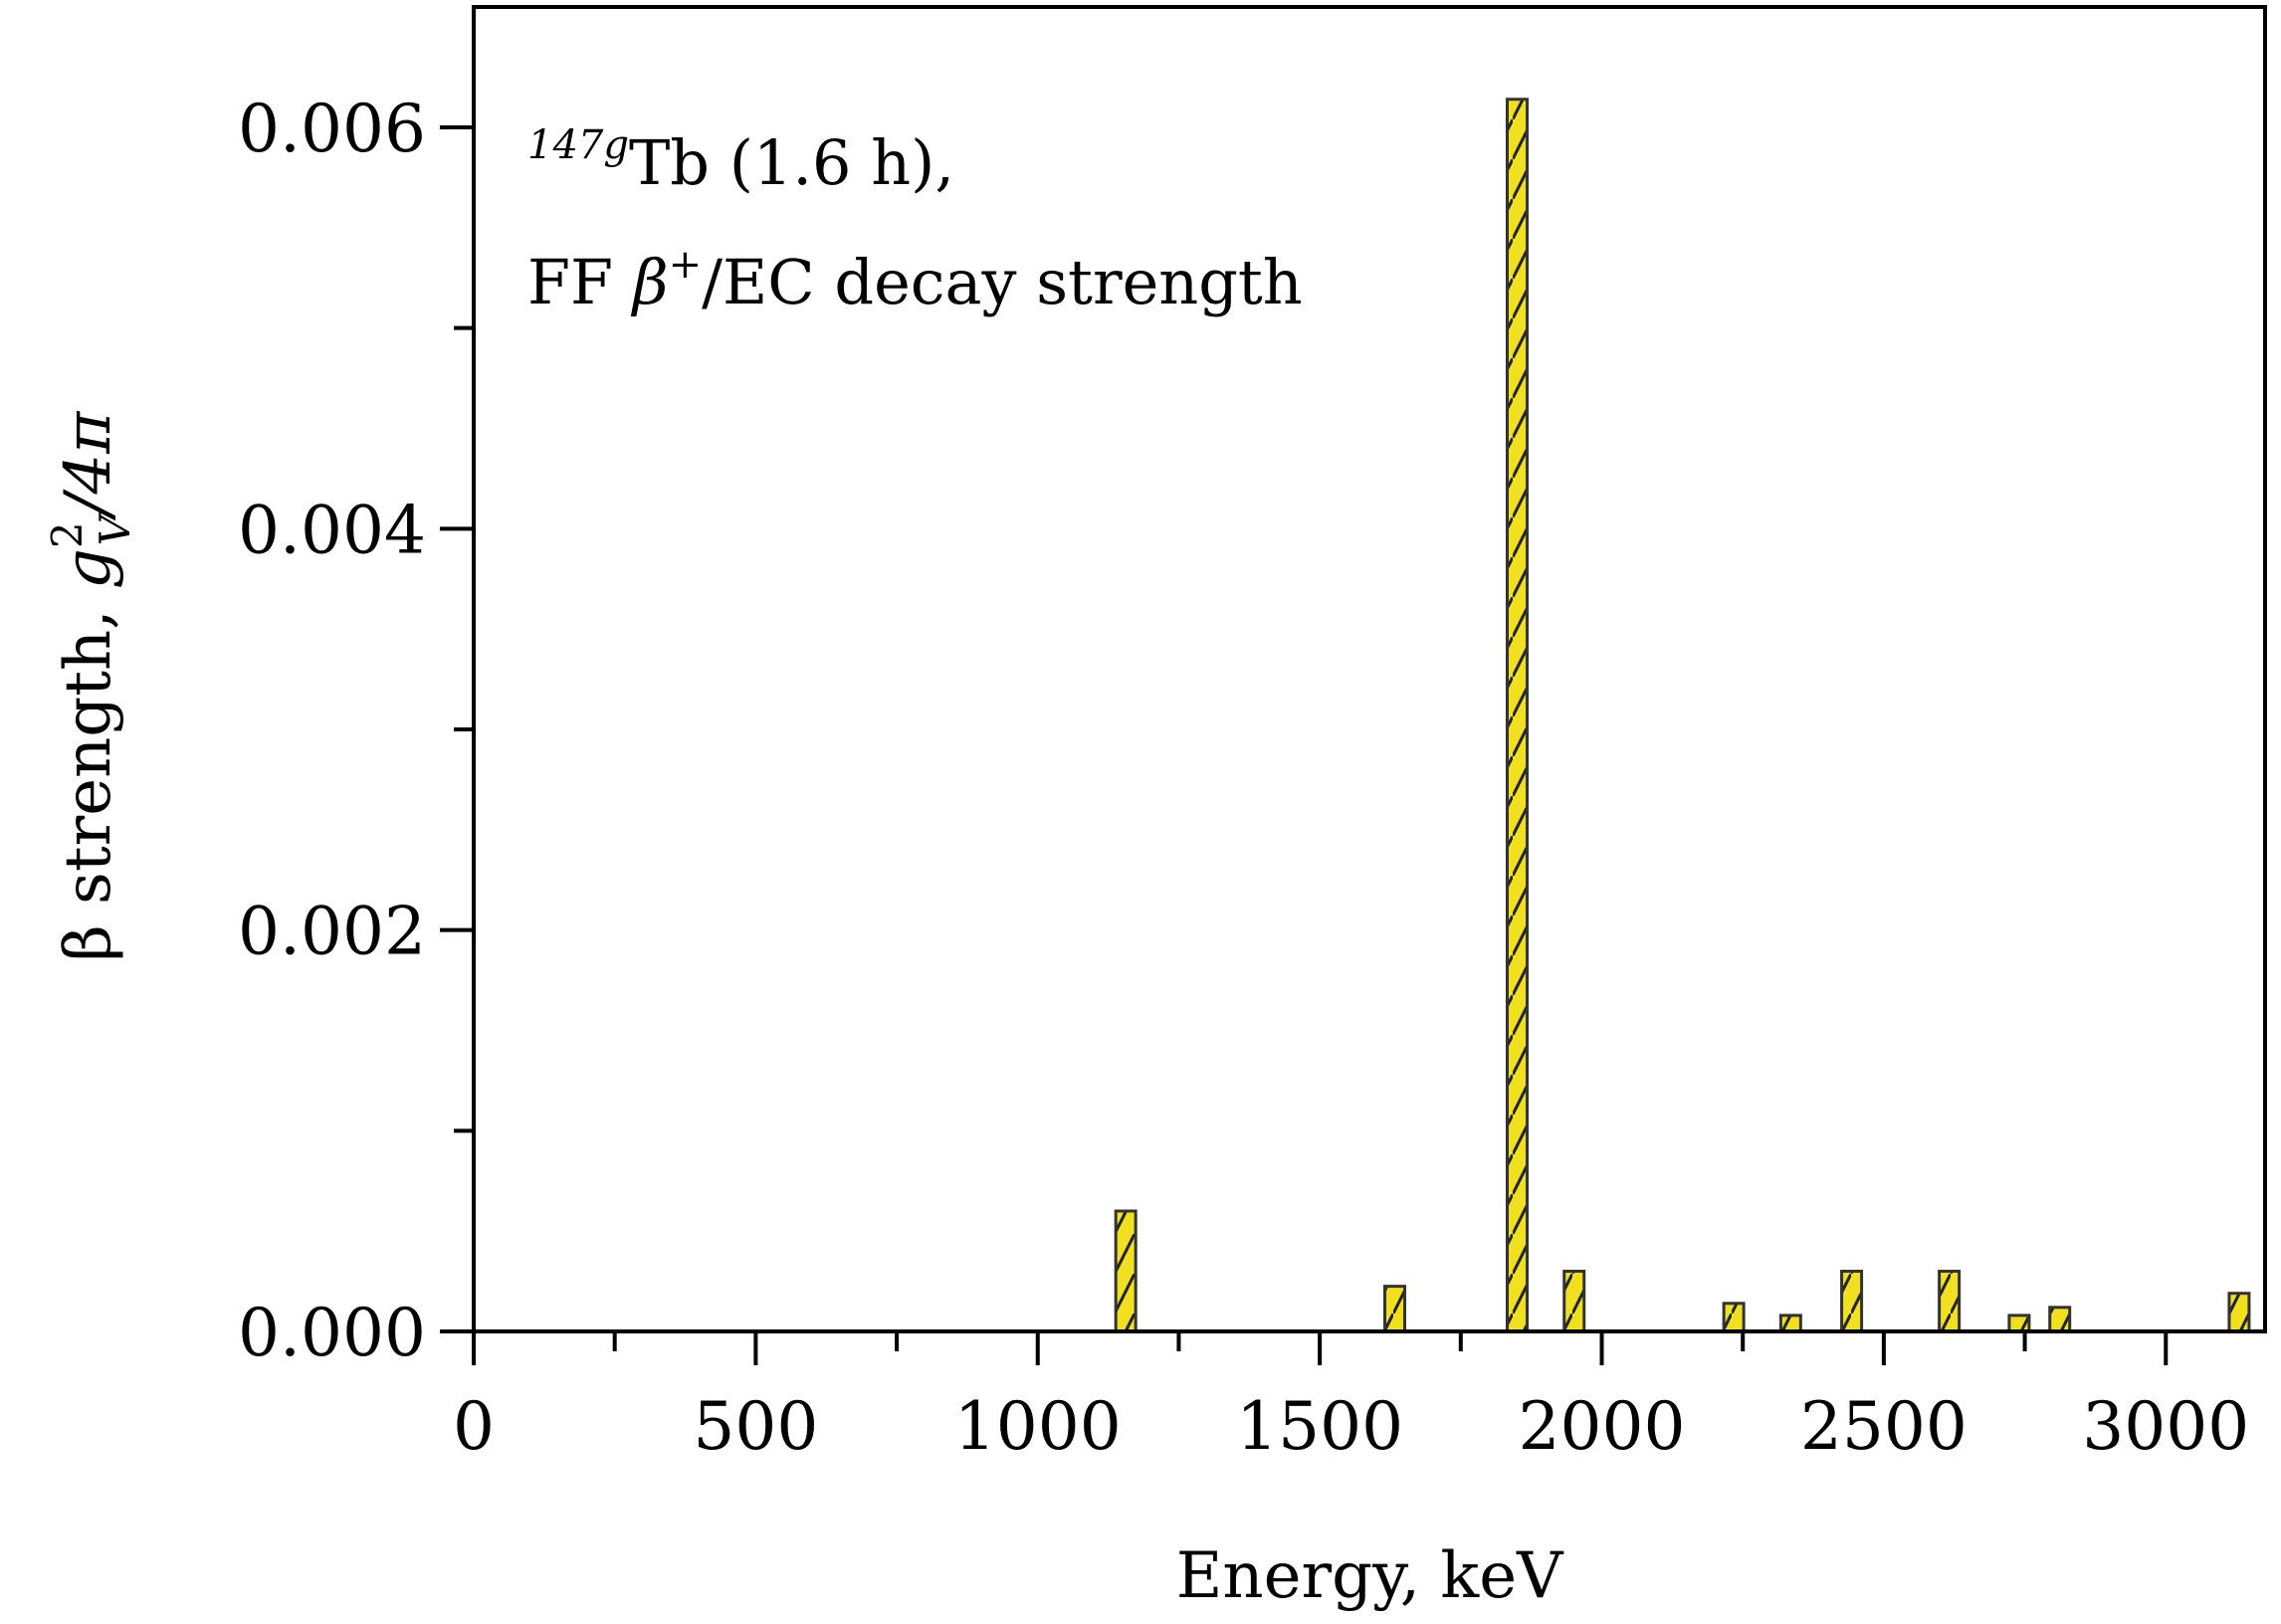  I want to click on annotation-line-1: 147gTb (1.6 h),, so click(740, 161).